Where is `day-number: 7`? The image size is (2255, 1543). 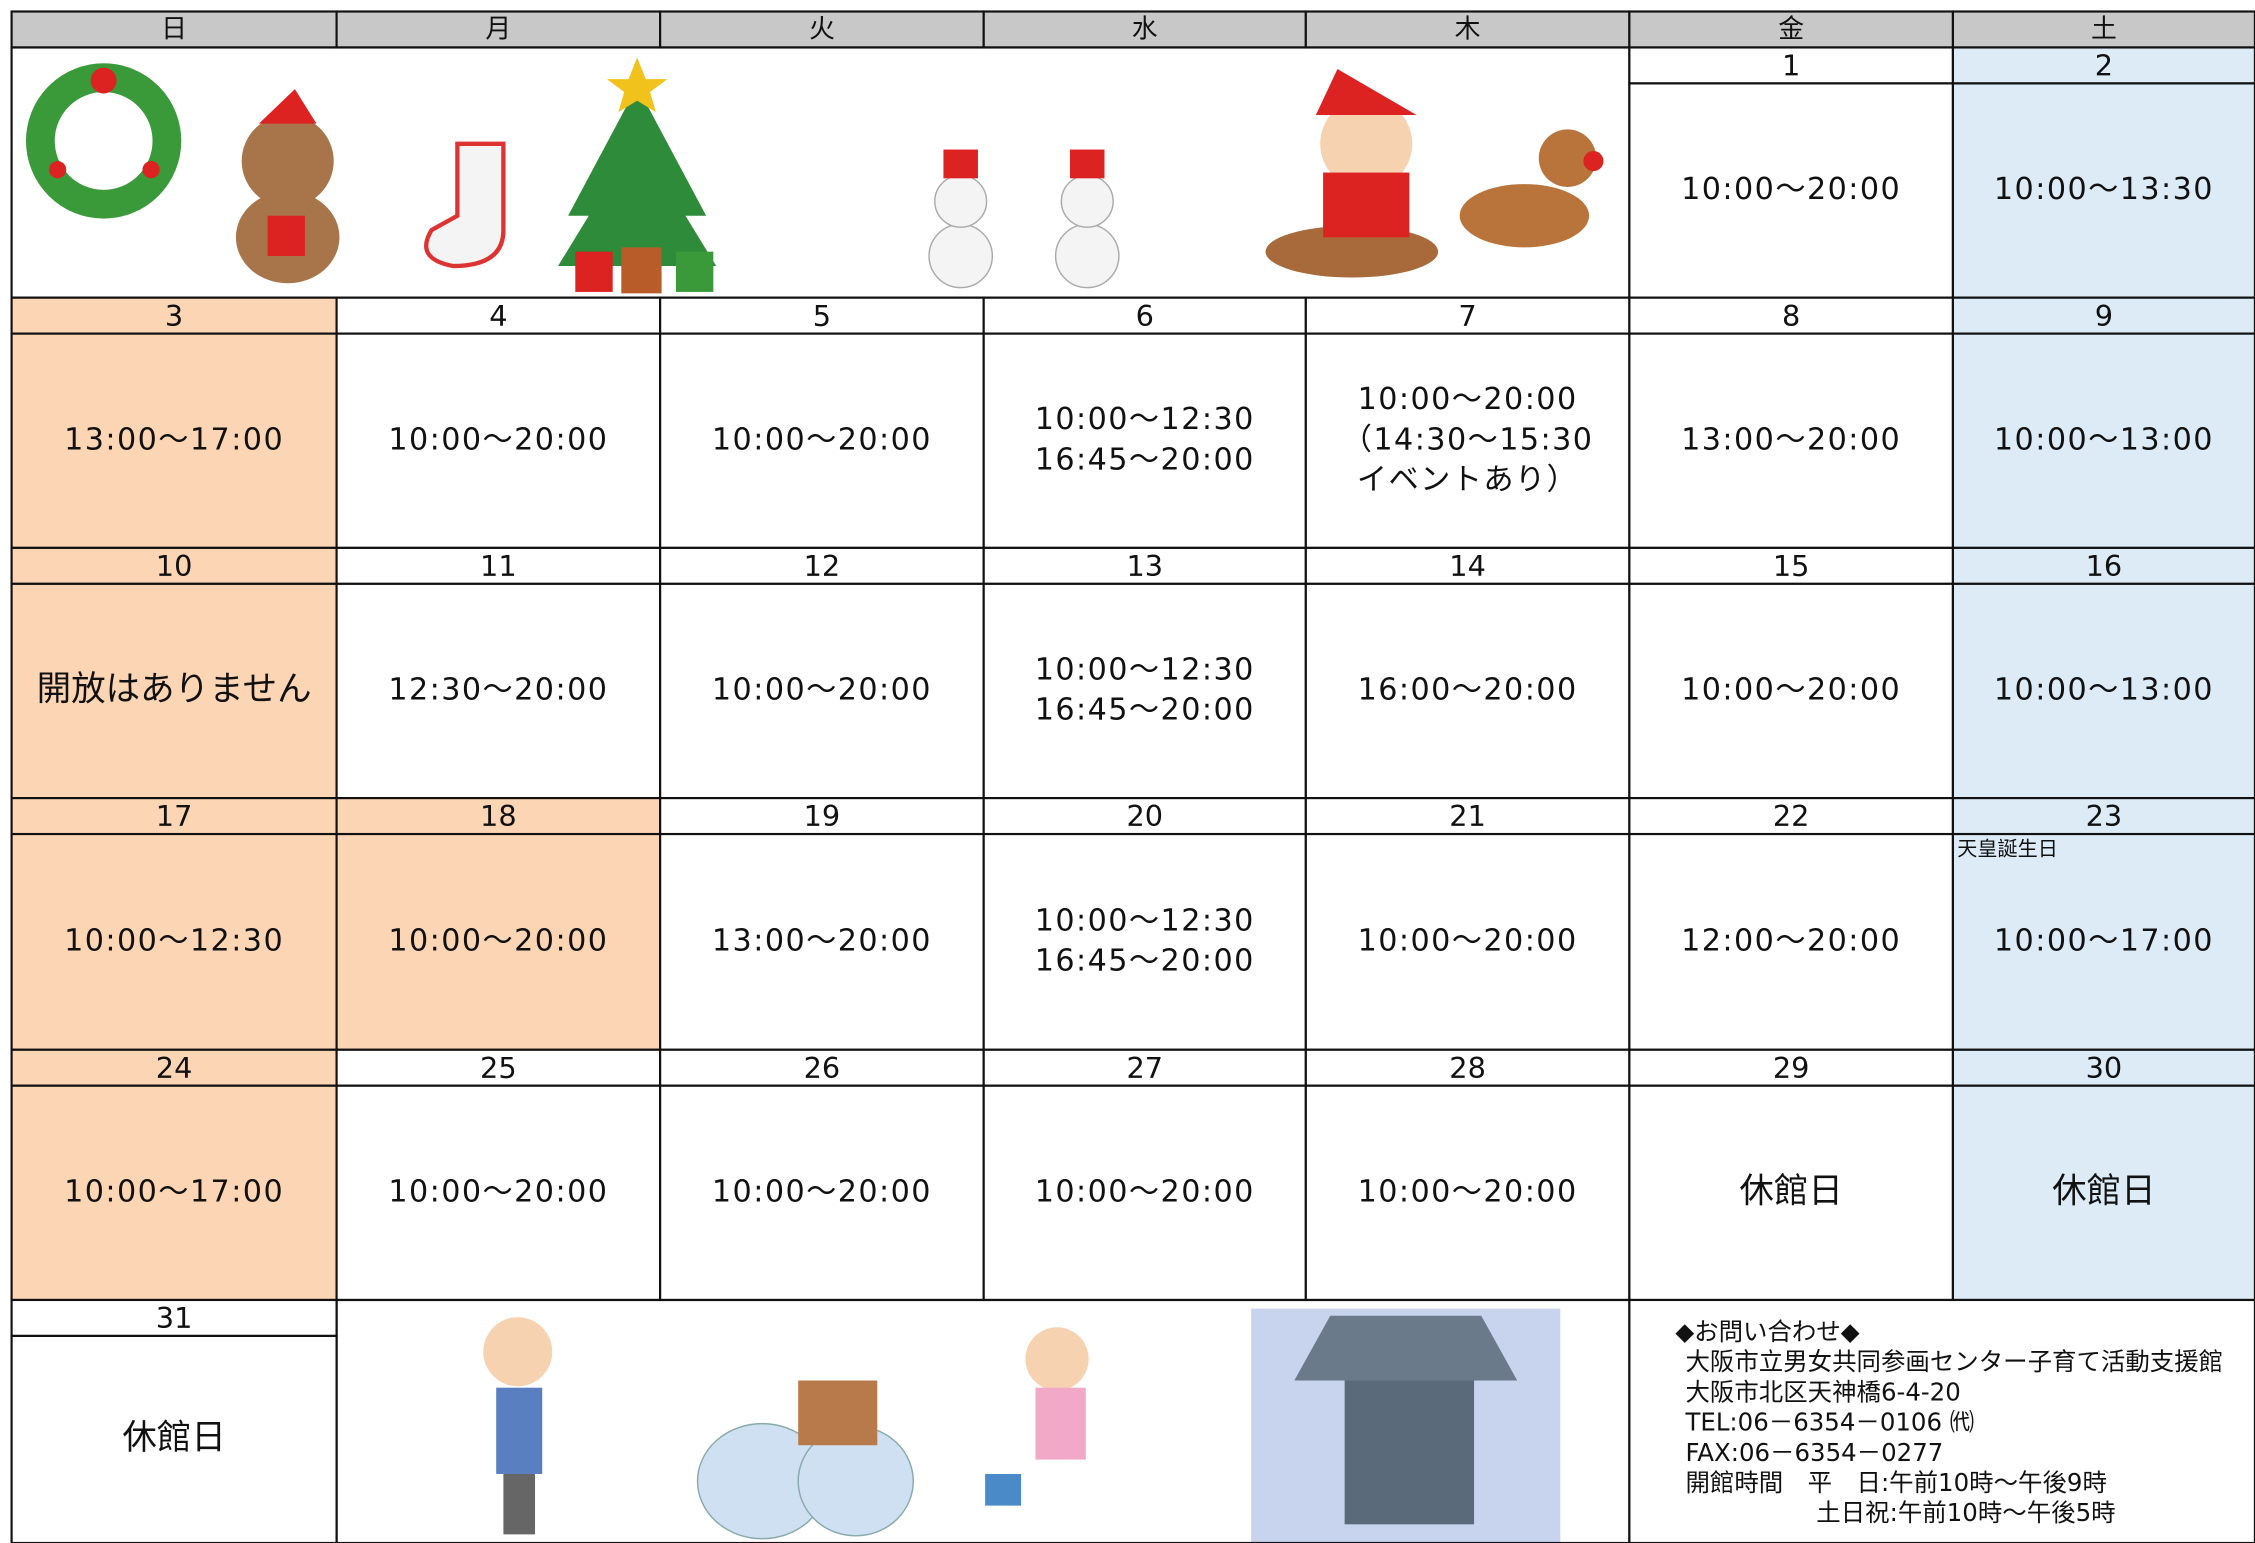 day-number: 7 is located at coordinates (1467, 316).